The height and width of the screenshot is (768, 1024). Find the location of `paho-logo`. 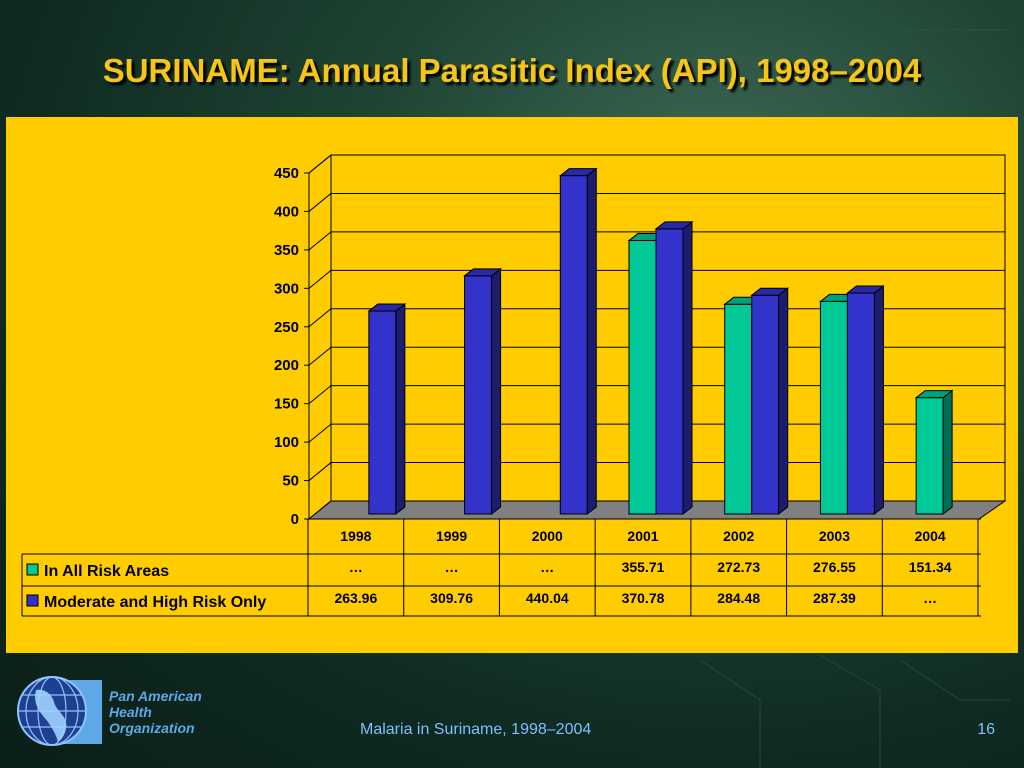

paho-logo is located at coordinates (59, 711).